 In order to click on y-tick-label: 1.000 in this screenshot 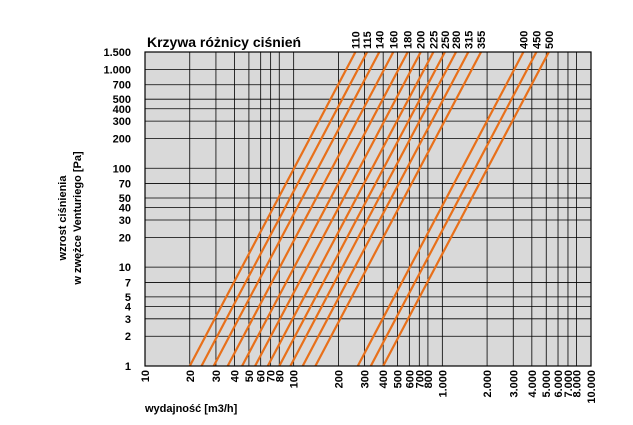, I will do `click(117, 70)`.